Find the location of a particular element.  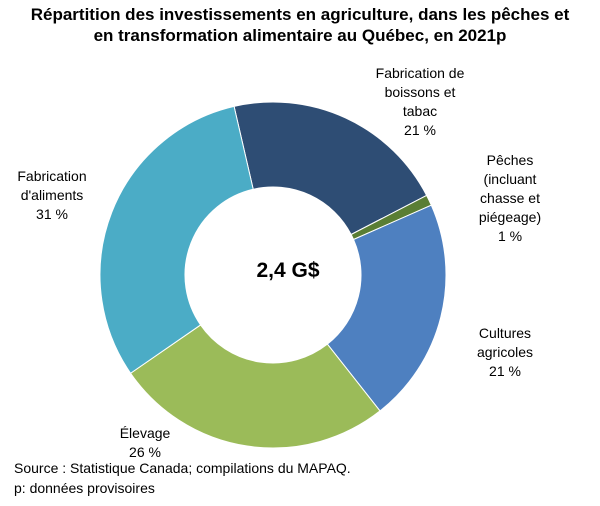

label-cultures-line-2: agricoles is located at coordinates (505, 352).